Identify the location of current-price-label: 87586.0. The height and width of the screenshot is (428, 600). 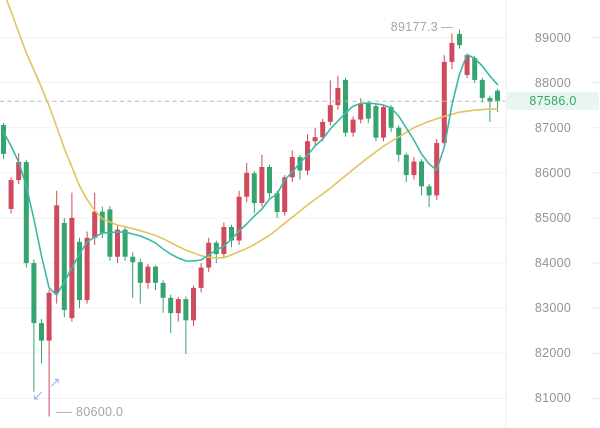
(553, 101).